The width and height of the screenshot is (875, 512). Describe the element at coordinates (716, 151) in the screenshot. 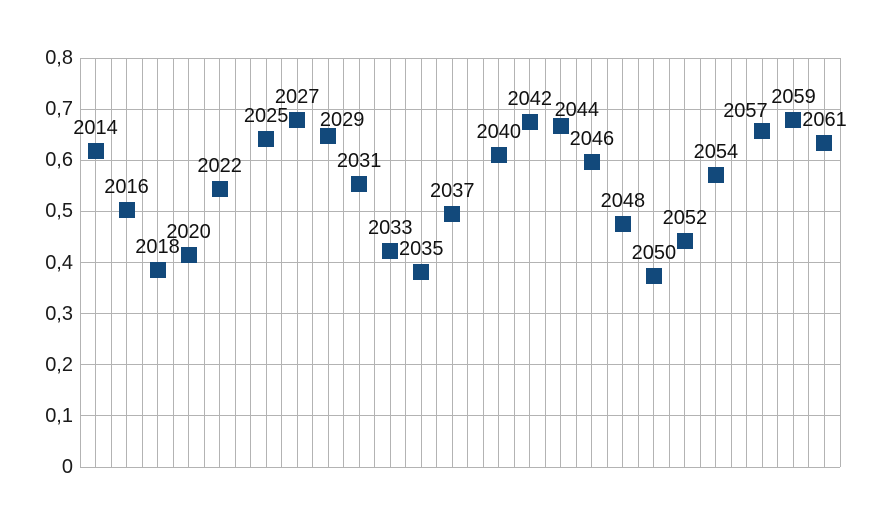

I see `data-point-label: 2054` at that location.